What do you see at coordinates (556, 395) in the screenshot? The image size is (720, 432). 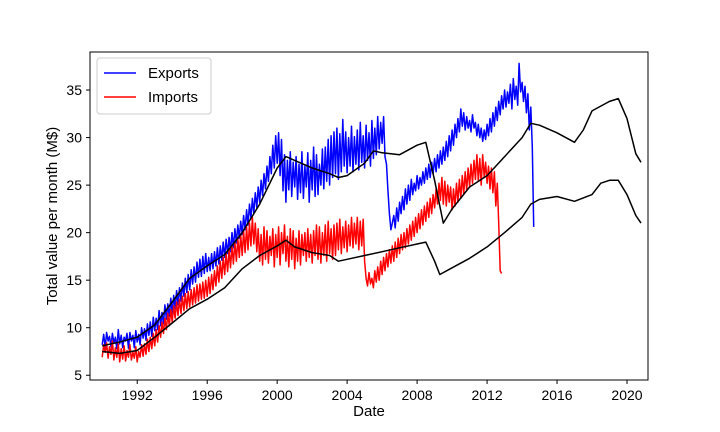 I see `x-tick-label: 2016` at bounding box center [556, 395].